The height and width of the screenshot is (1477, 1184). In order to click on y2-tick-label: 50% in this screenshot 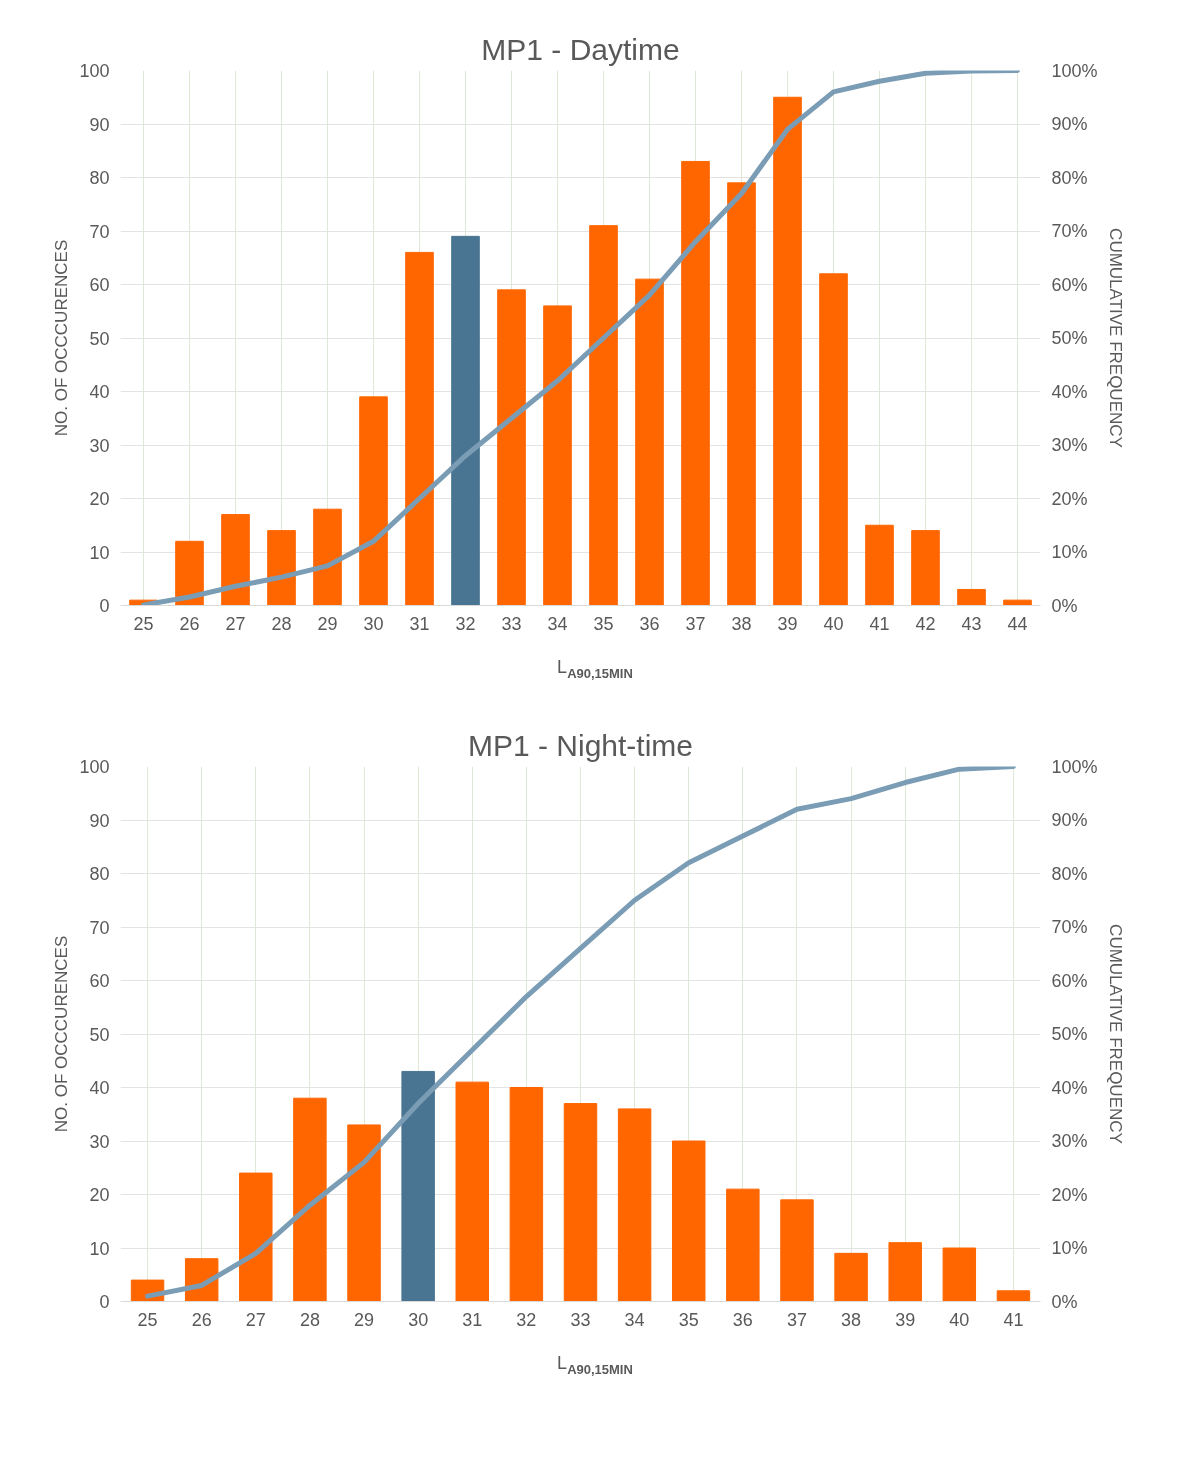, I will do `click(1069, 338)`.